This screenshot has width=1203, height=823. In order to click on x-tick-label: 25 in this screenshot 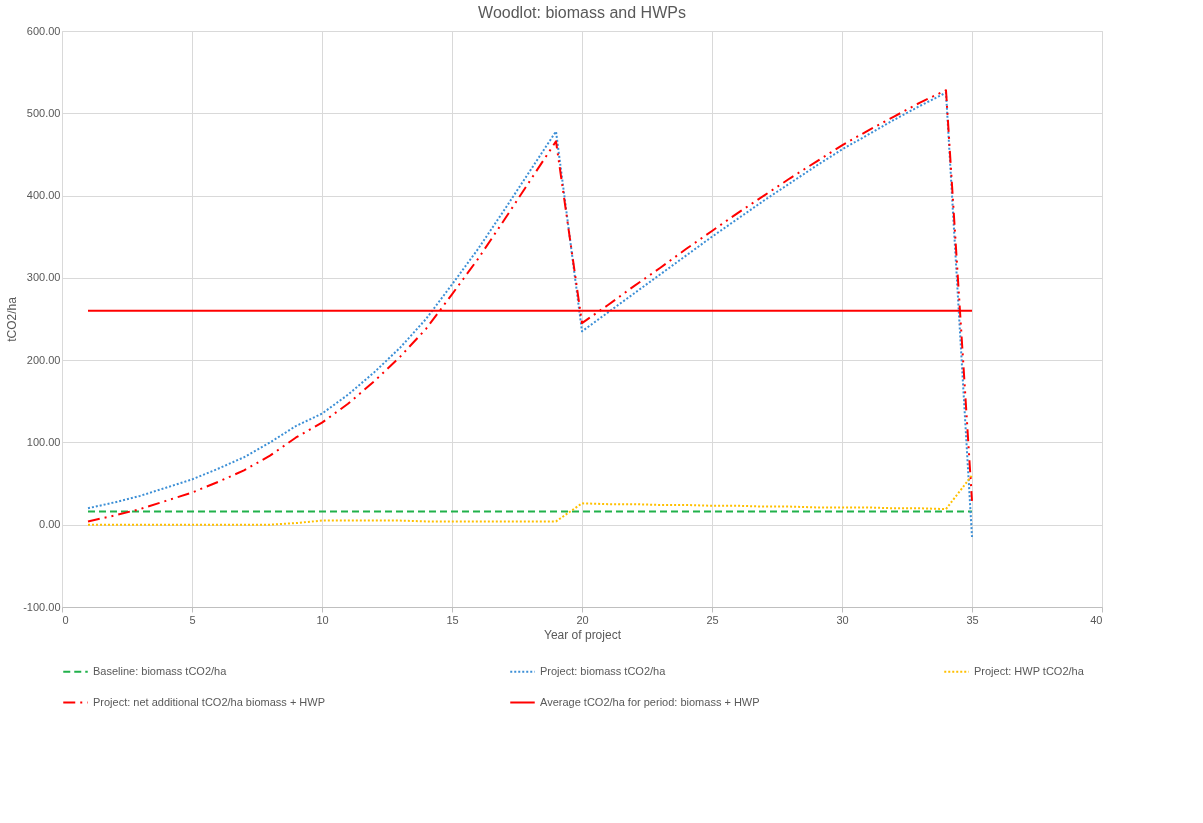, I will do `click(712, 619)`.